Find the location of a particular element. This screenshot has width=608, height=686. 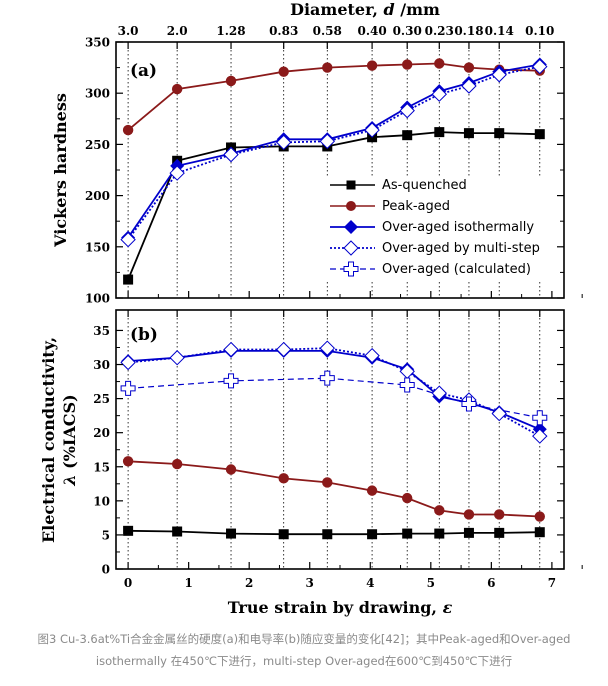

legend-circle-marker is located at coordinates (351, 206).